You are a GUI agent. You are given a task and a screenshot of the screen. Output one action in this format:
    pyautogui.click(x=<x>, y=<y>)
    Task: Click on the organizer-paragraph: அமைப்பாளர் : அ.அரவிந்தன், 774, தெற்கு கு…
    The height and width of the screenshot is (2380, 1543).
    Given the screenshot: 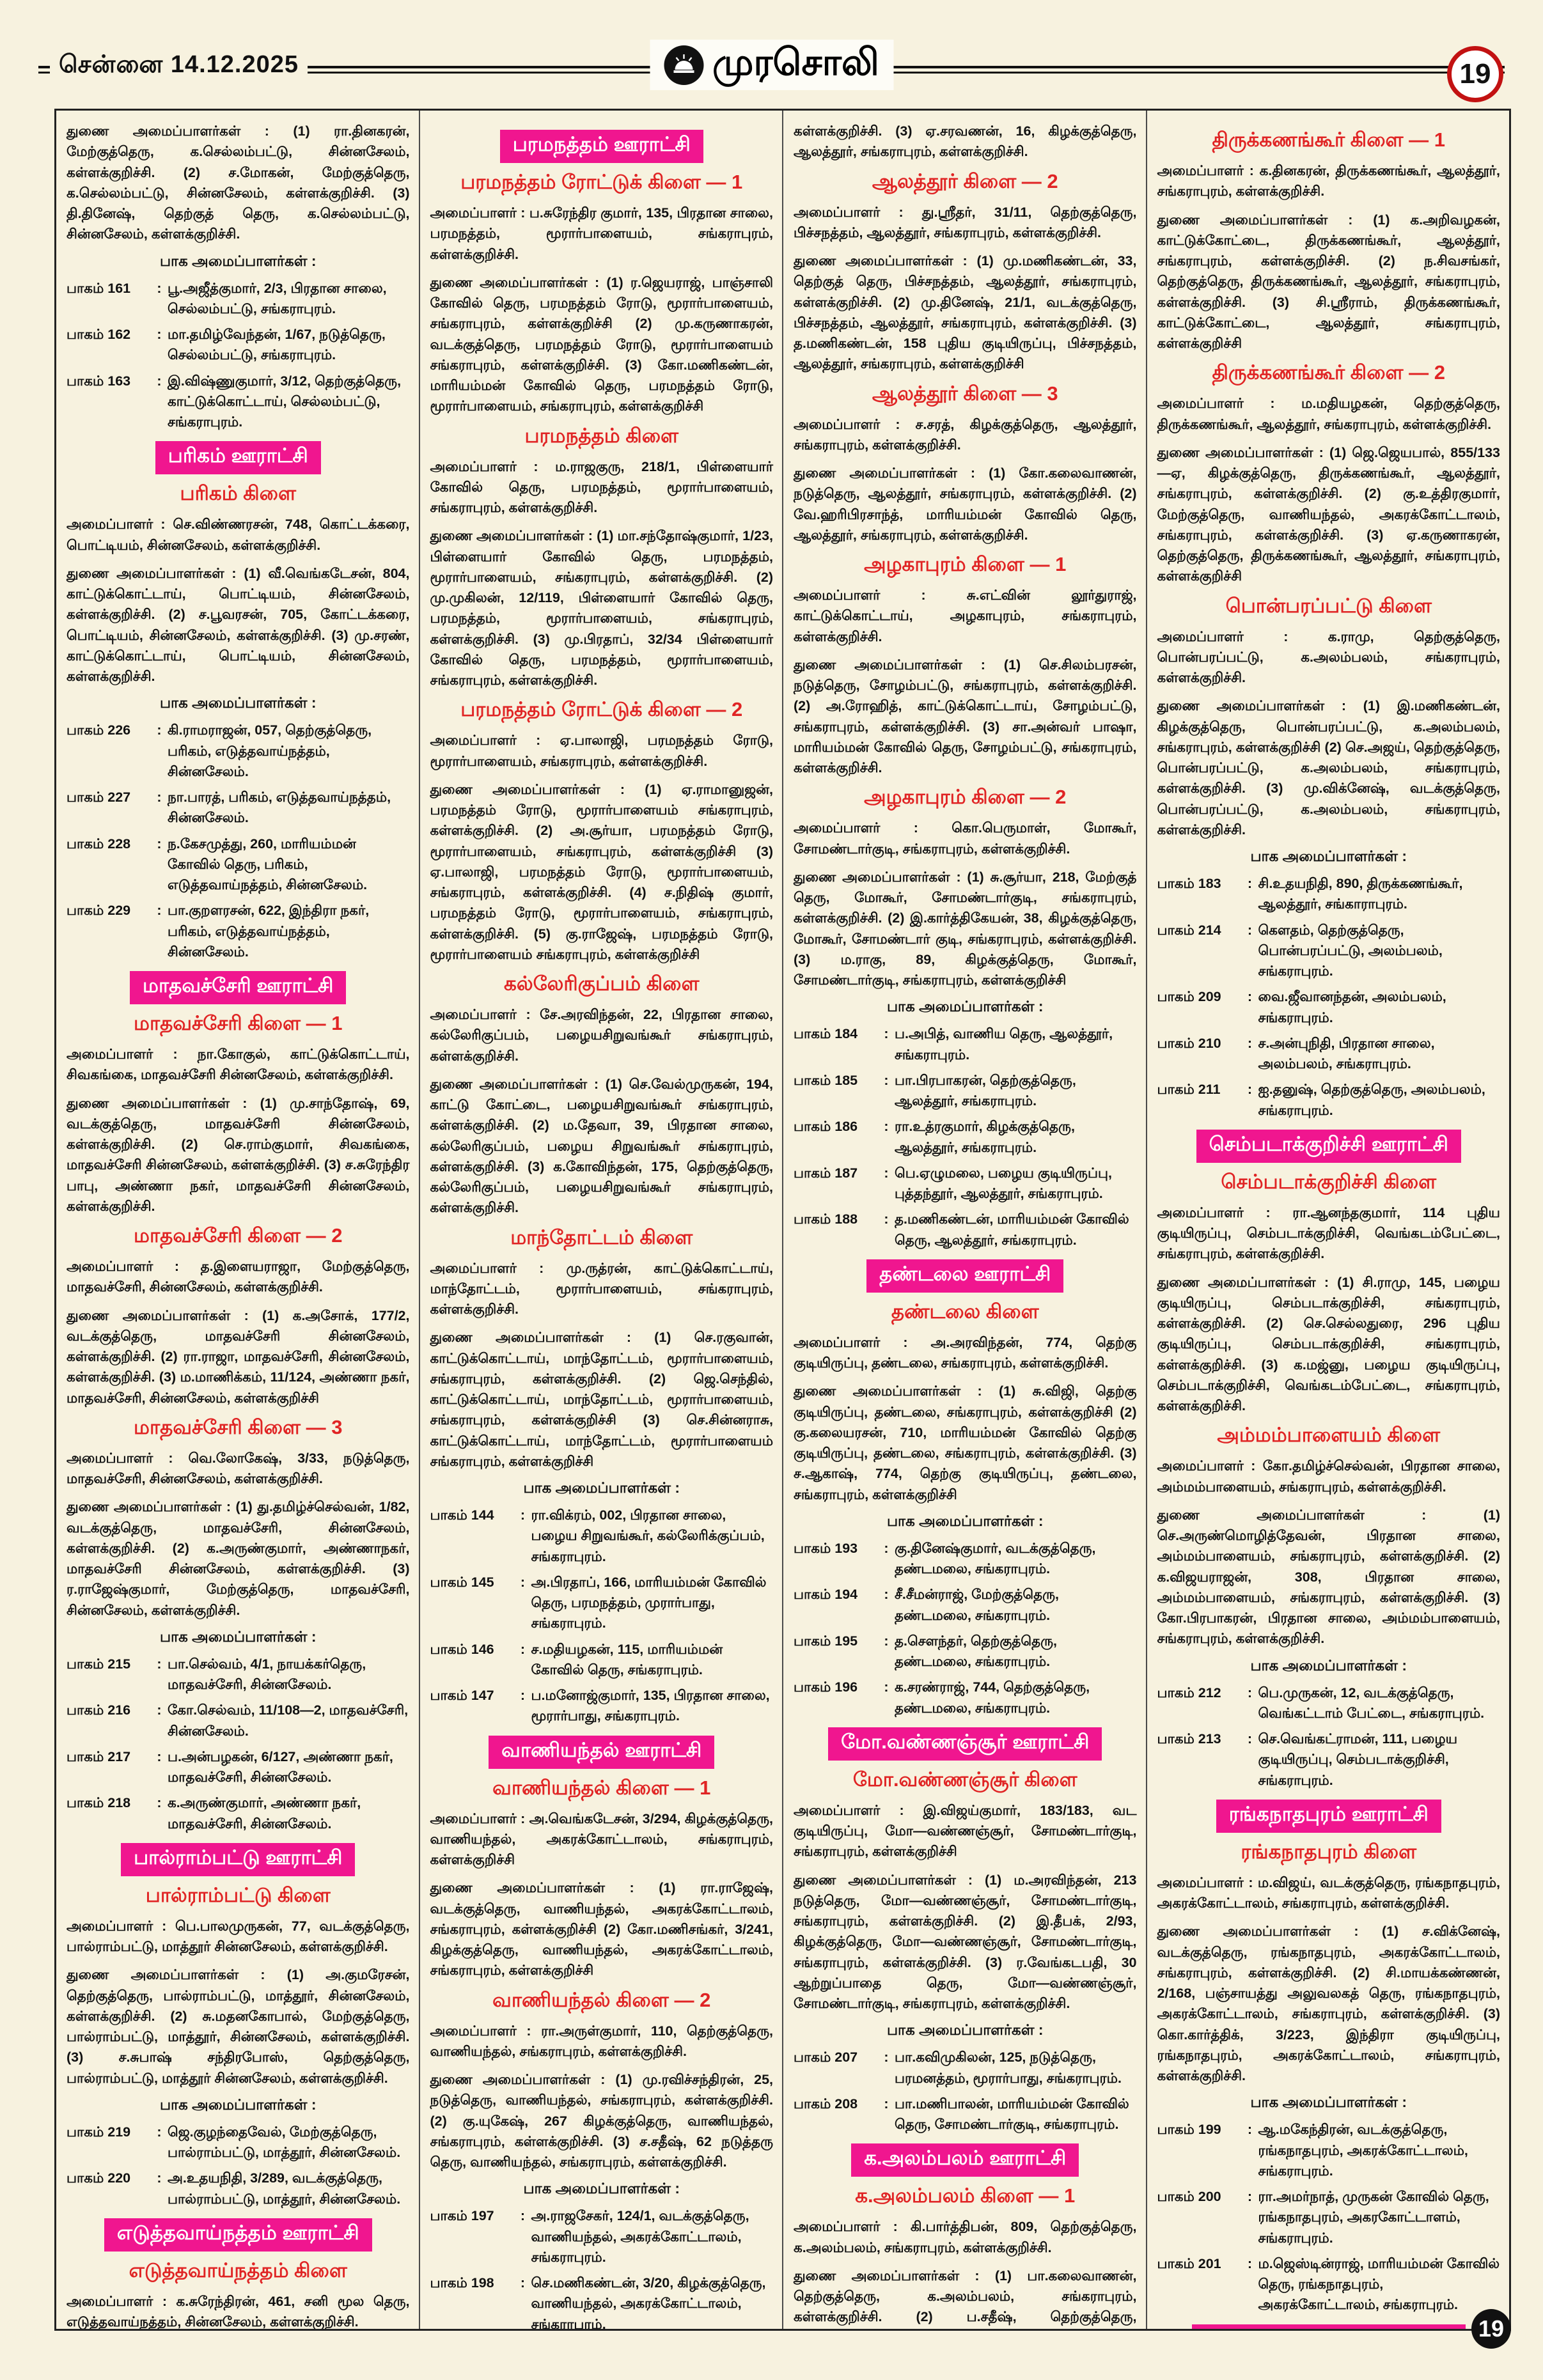 What is the action you would take?
    pyautogui.click(x=965, y=1353)
    